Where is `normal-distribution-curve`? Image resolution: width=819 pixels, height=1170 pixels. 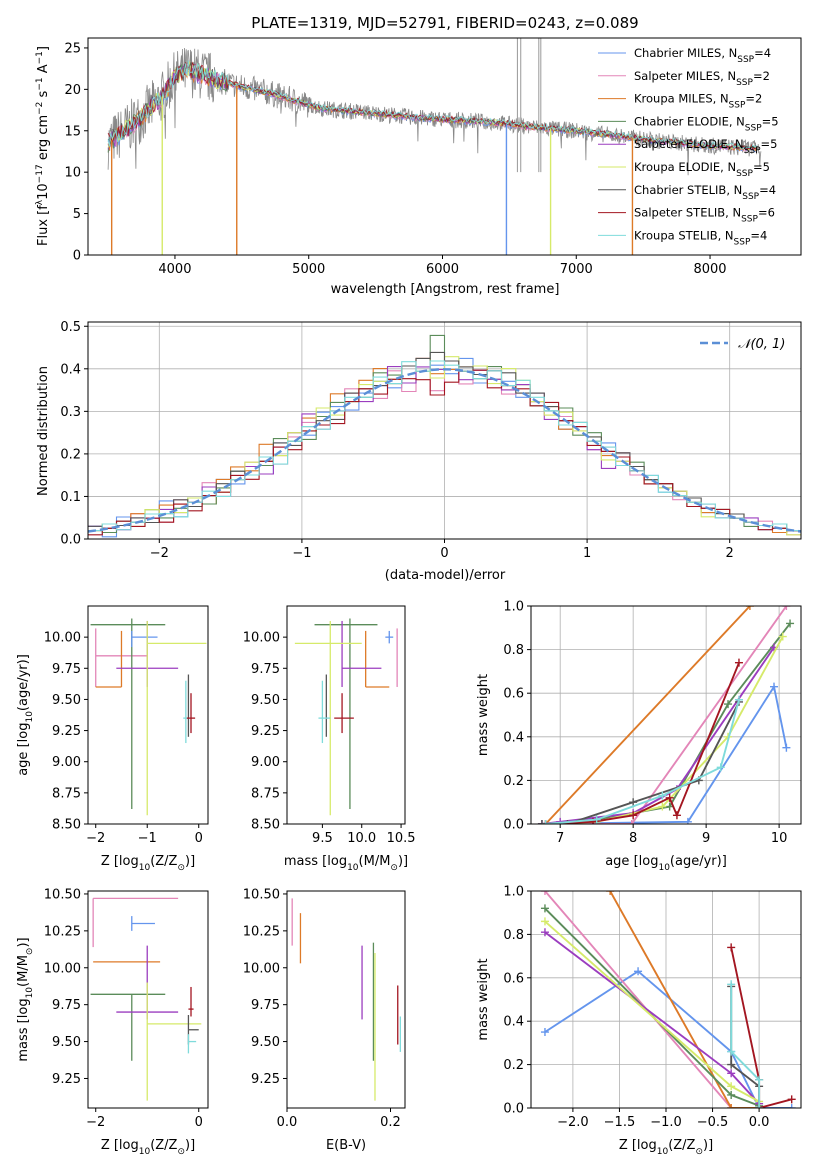
normal-distribution-curve is located at coordinates (444, 450).